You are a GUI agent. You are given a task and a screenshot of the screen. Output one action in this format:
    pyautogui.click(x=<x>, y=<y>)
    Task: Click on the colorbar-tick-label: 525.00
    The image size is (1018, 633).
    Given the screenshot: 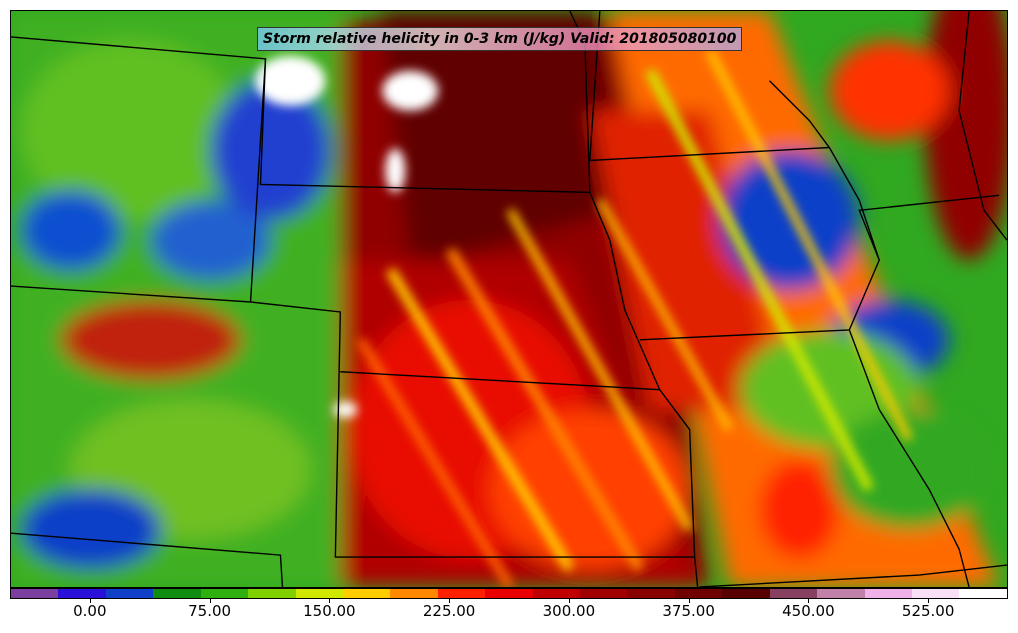 What is the action you would take?
    pyautogui.click(x=928, y=611)
    